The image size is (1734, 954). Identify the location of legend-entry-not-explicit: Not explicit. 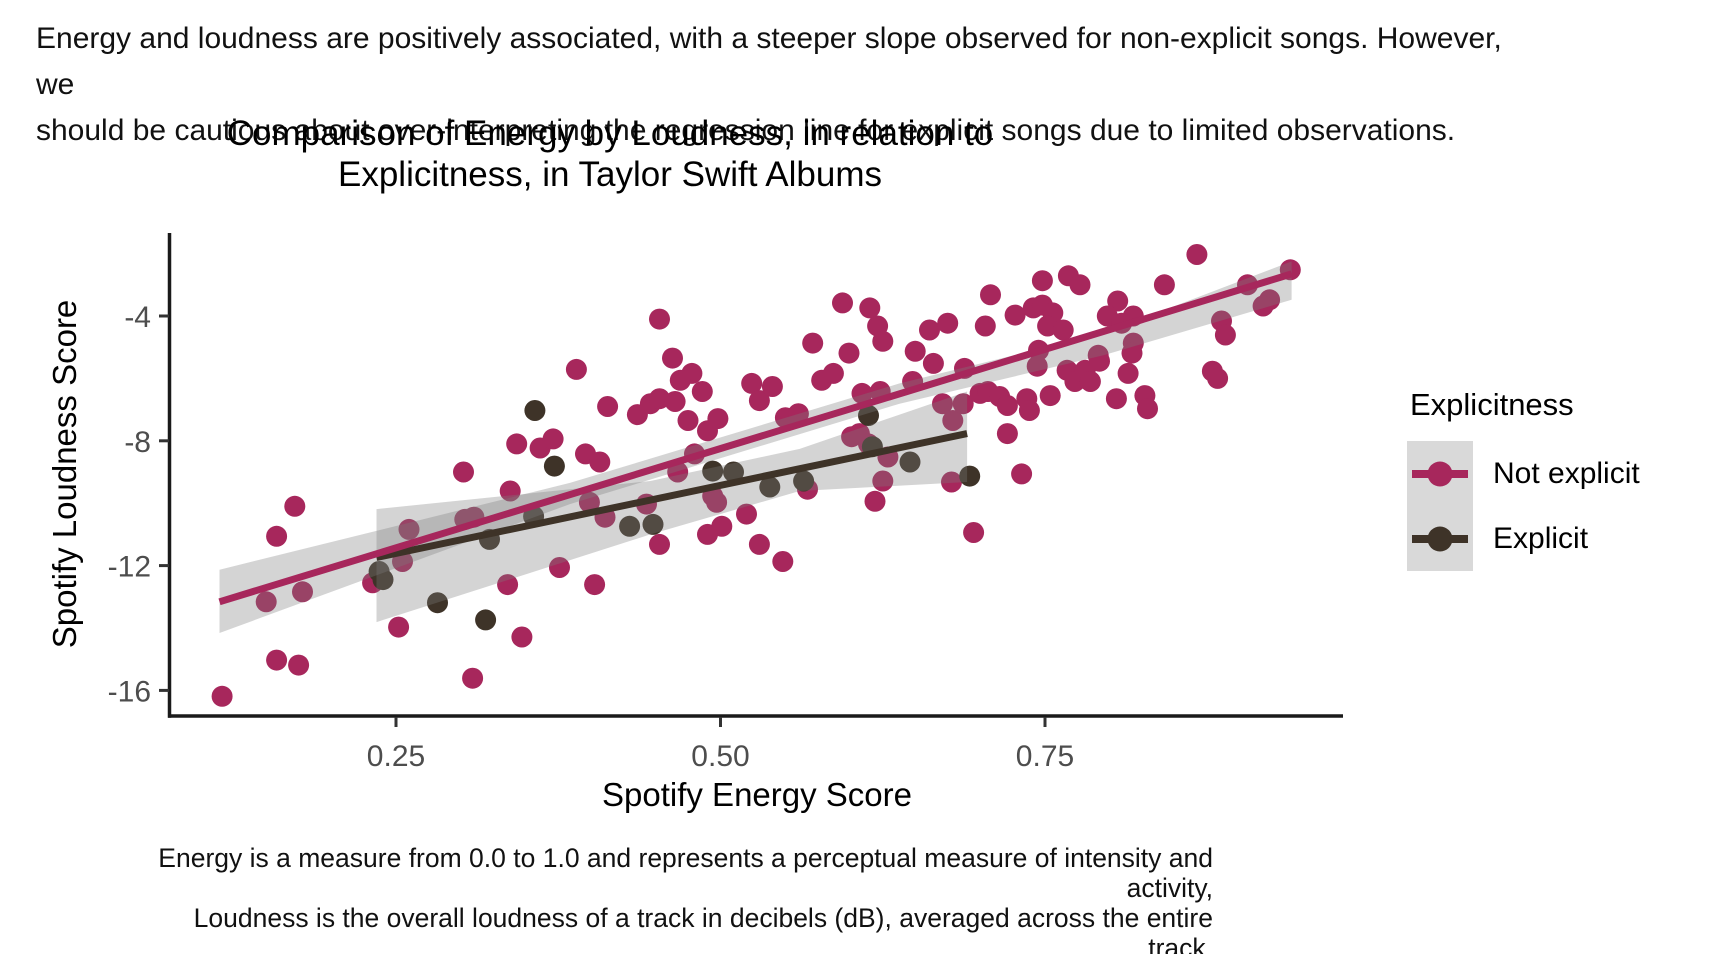
(1523, 473).